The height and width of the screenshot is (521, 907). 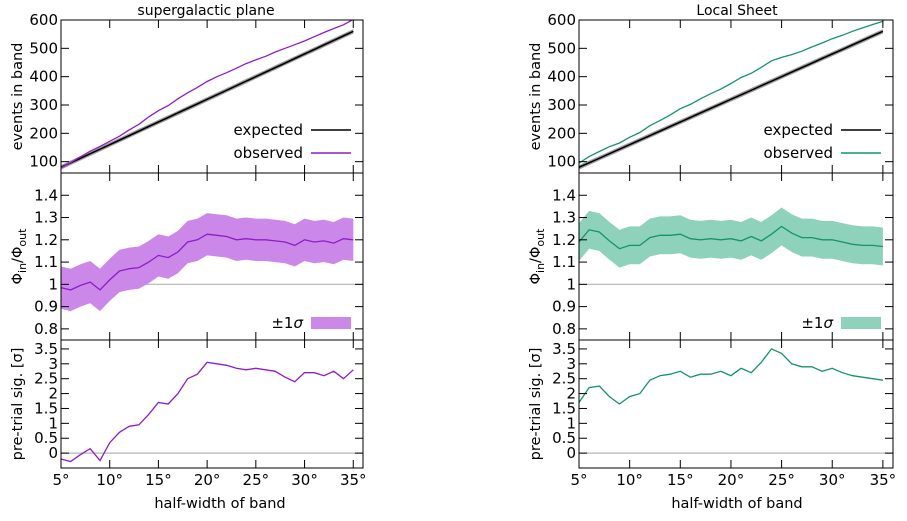 What do you see at coordinates (736, 504) in the screenshot?
I see `right-x-axis-label: half-width of band` at bounding box center [736, 504].